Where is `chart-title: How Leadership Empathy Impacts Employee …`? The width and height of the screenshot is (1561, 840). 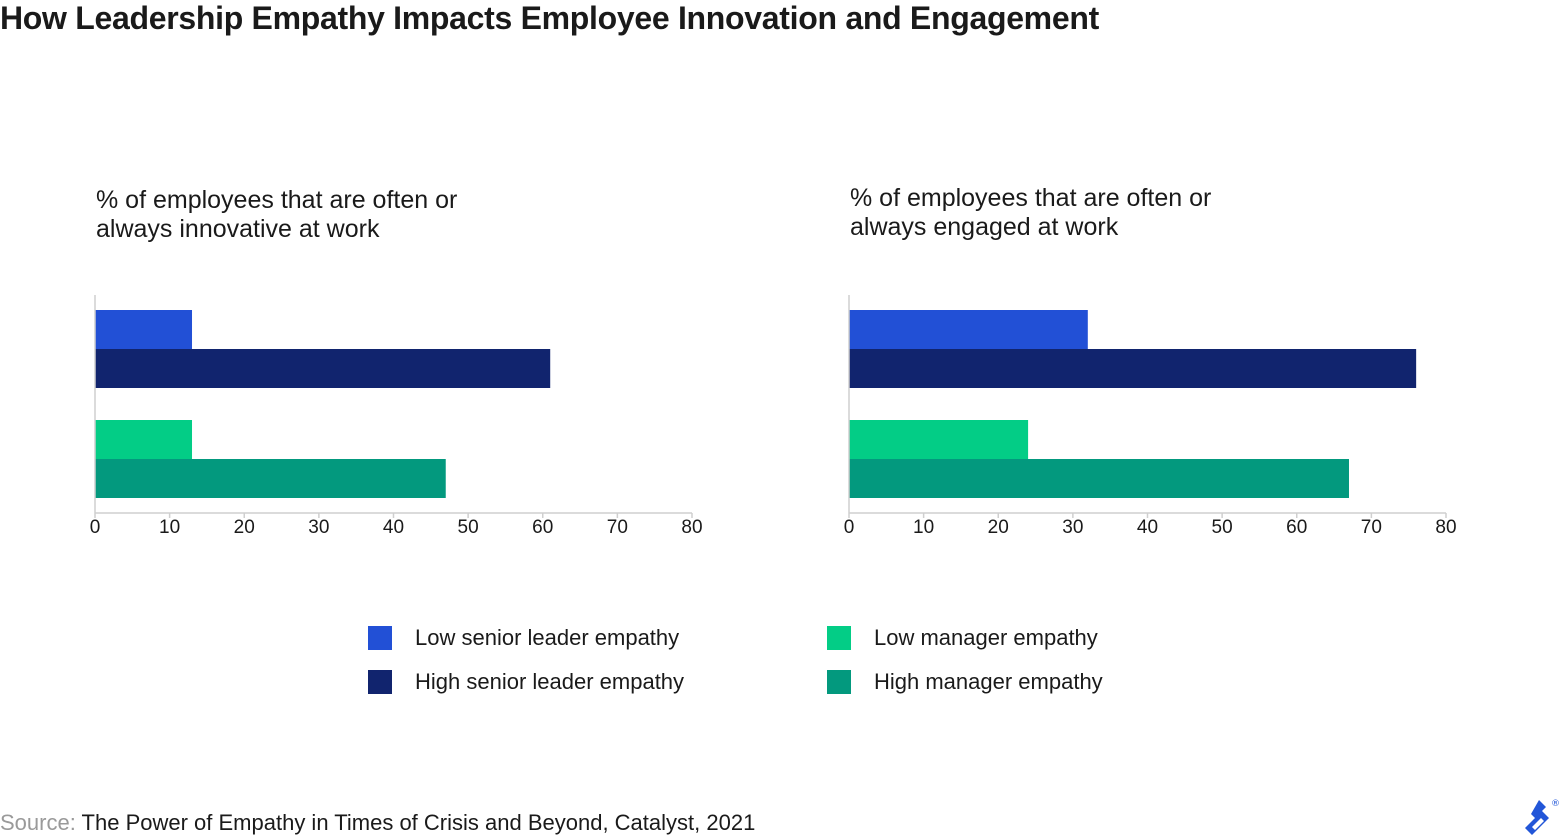 chart-title: How Leadership Empathy Impacts Employee … is located at coordinates (549, 18).